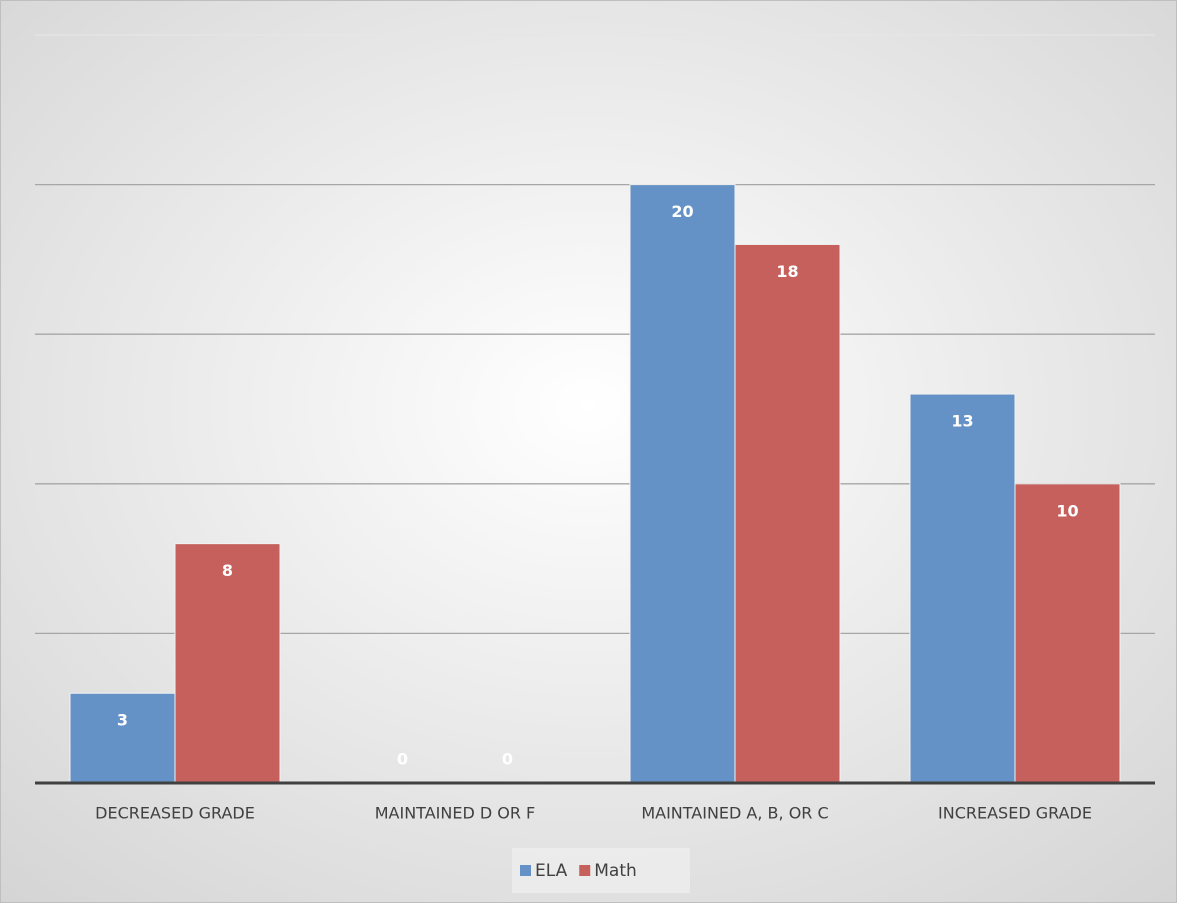  I want to click on data-label: 8, so click(227, 570).